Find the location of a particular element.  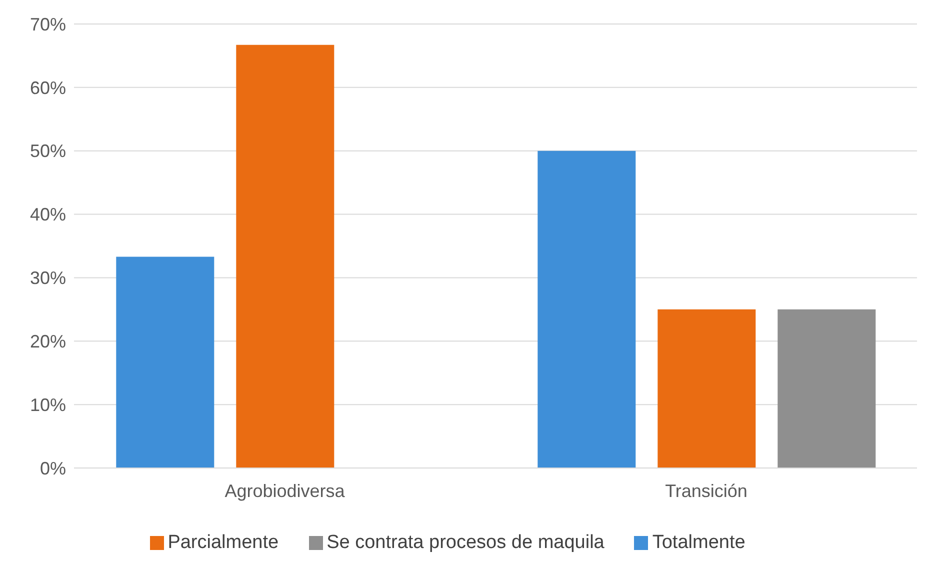

y-tick-label: 10% is located at coordinates (48, 404).